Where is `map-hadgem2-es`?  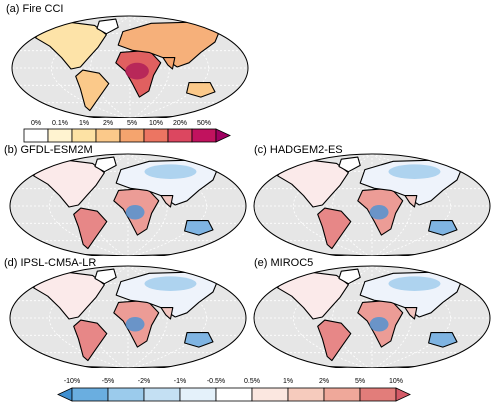 map-hadgem2-es is located at coordinates (372, 204).